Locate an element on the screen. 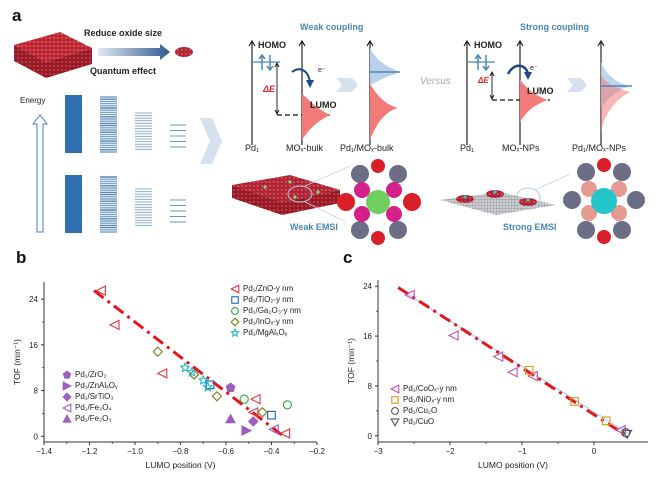 This screenshot has height=483, width=660. delta-e-label-weak: ΔE is located at coordinates (269, 89).